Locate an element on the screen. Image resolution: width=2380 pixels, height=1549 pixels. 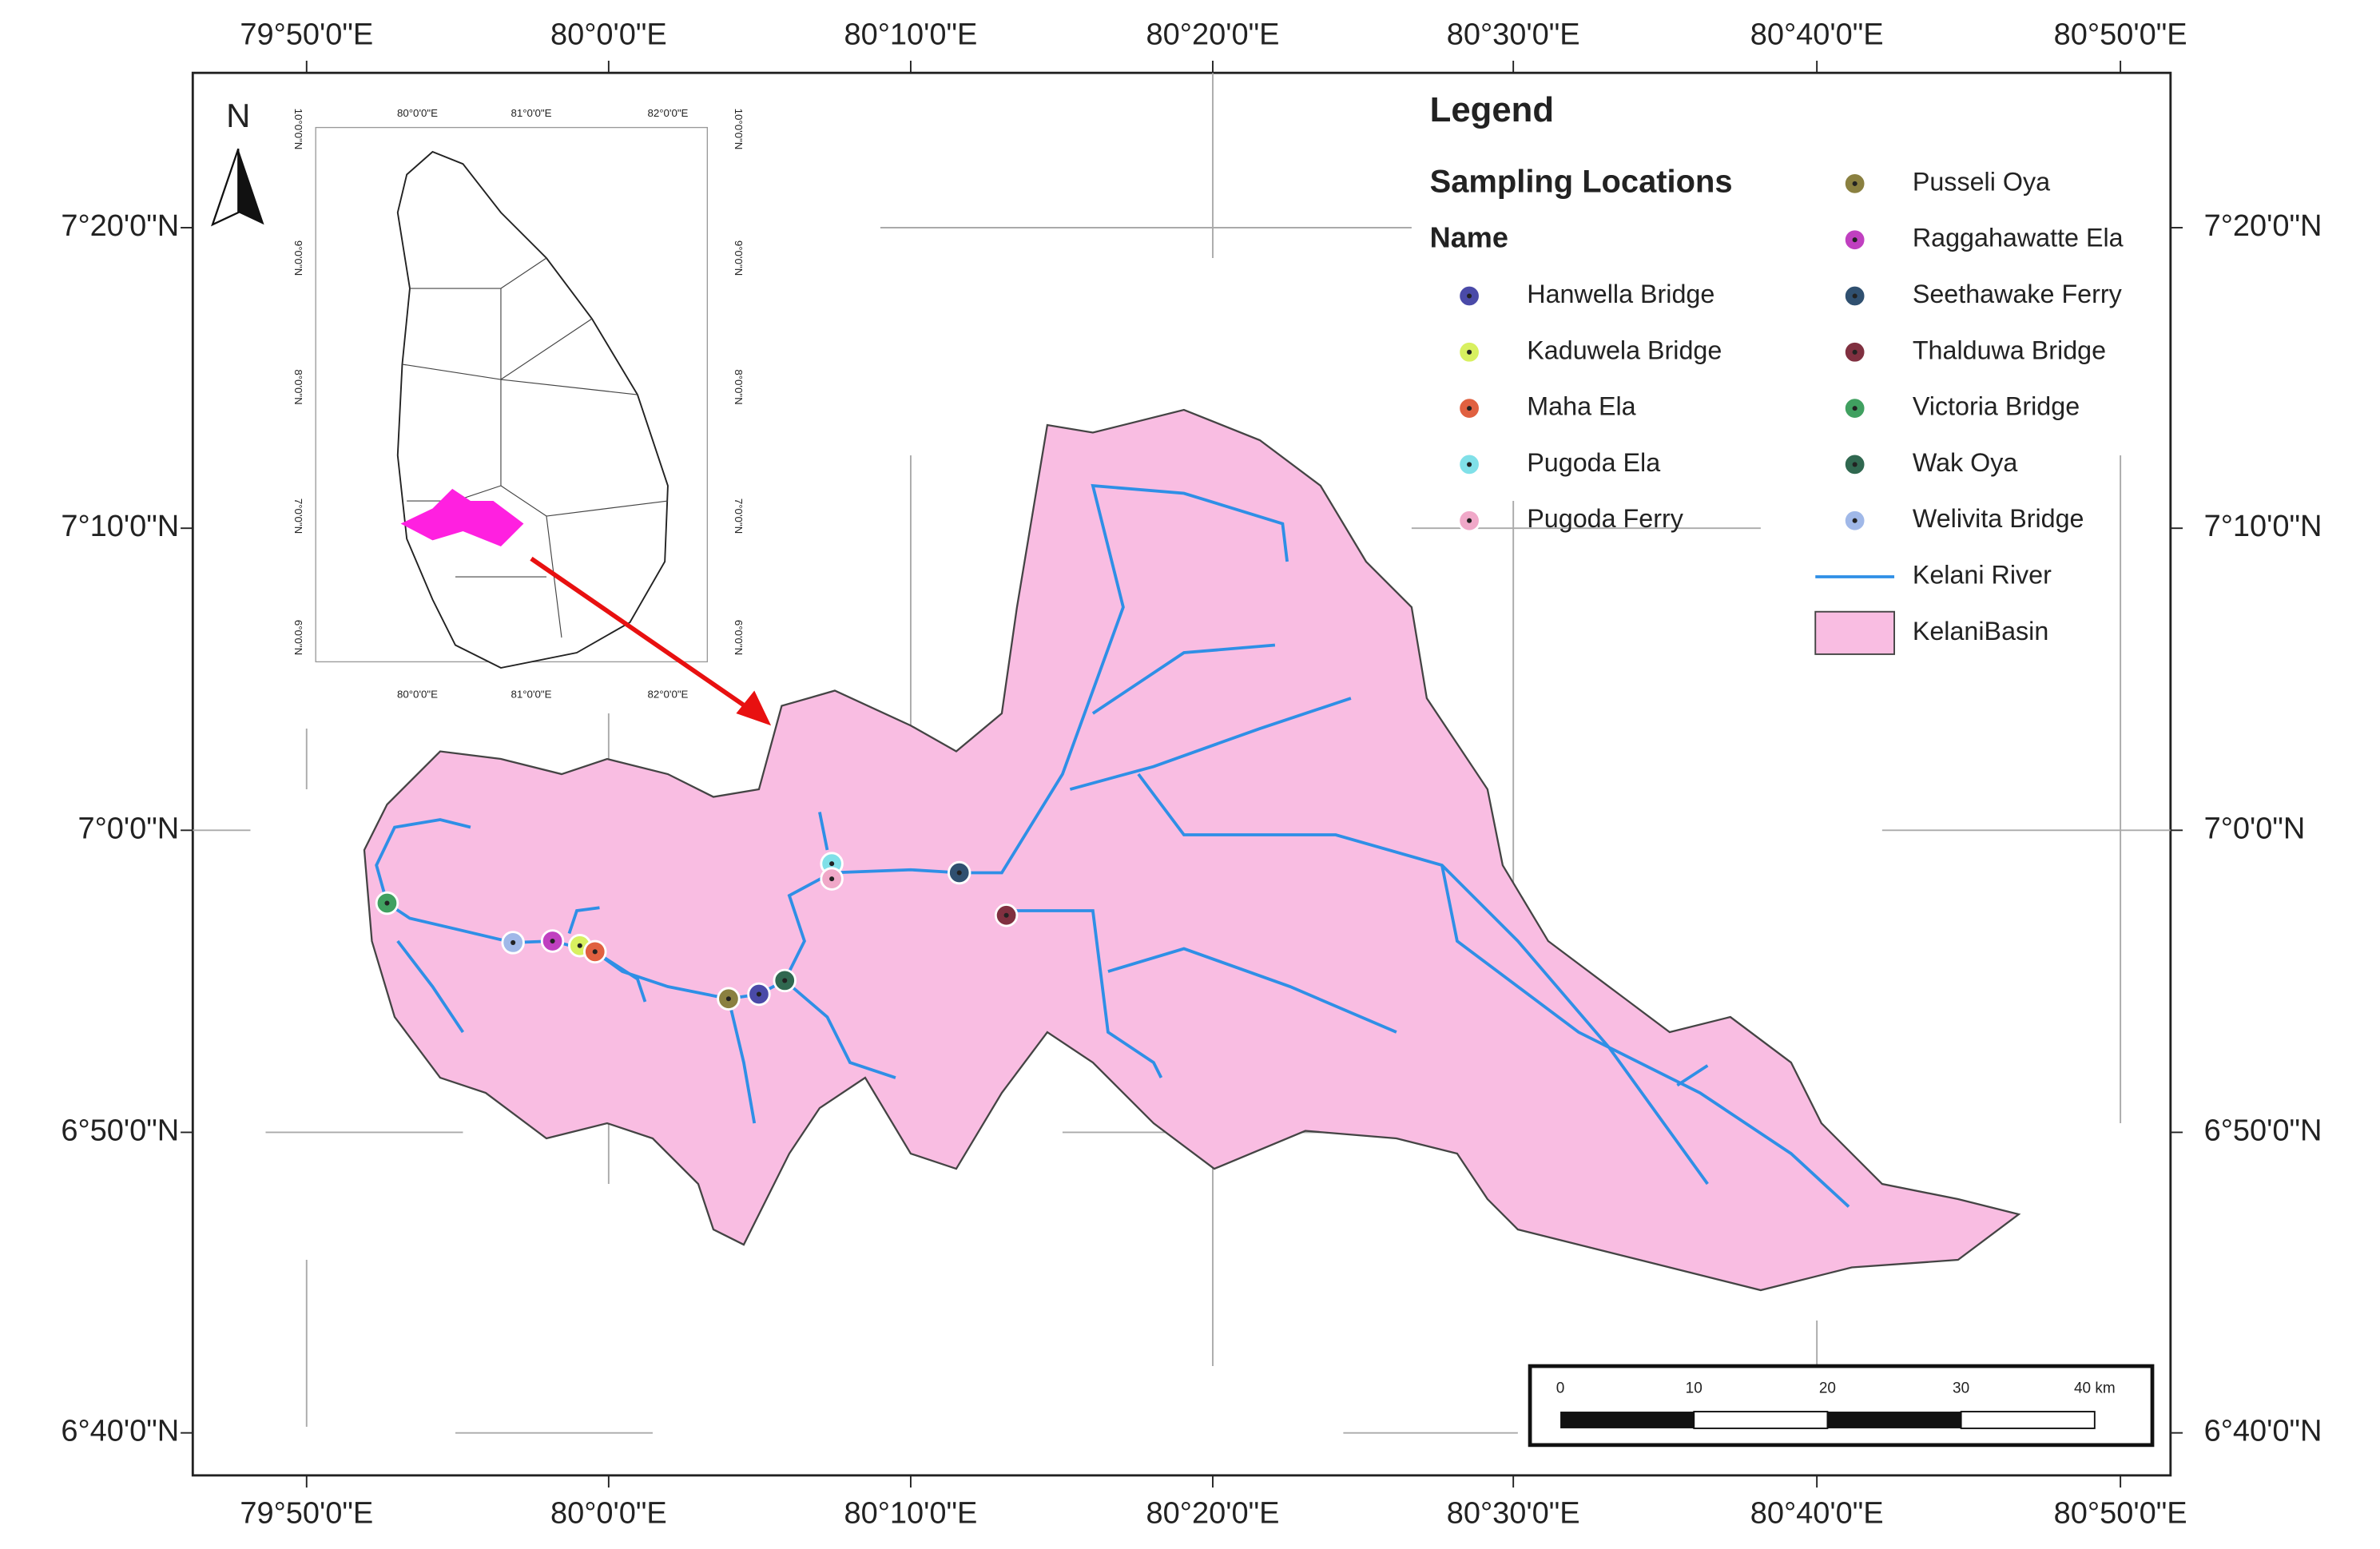
inset-left-label: 10°0'0"N is located at coordinates (298, 129).